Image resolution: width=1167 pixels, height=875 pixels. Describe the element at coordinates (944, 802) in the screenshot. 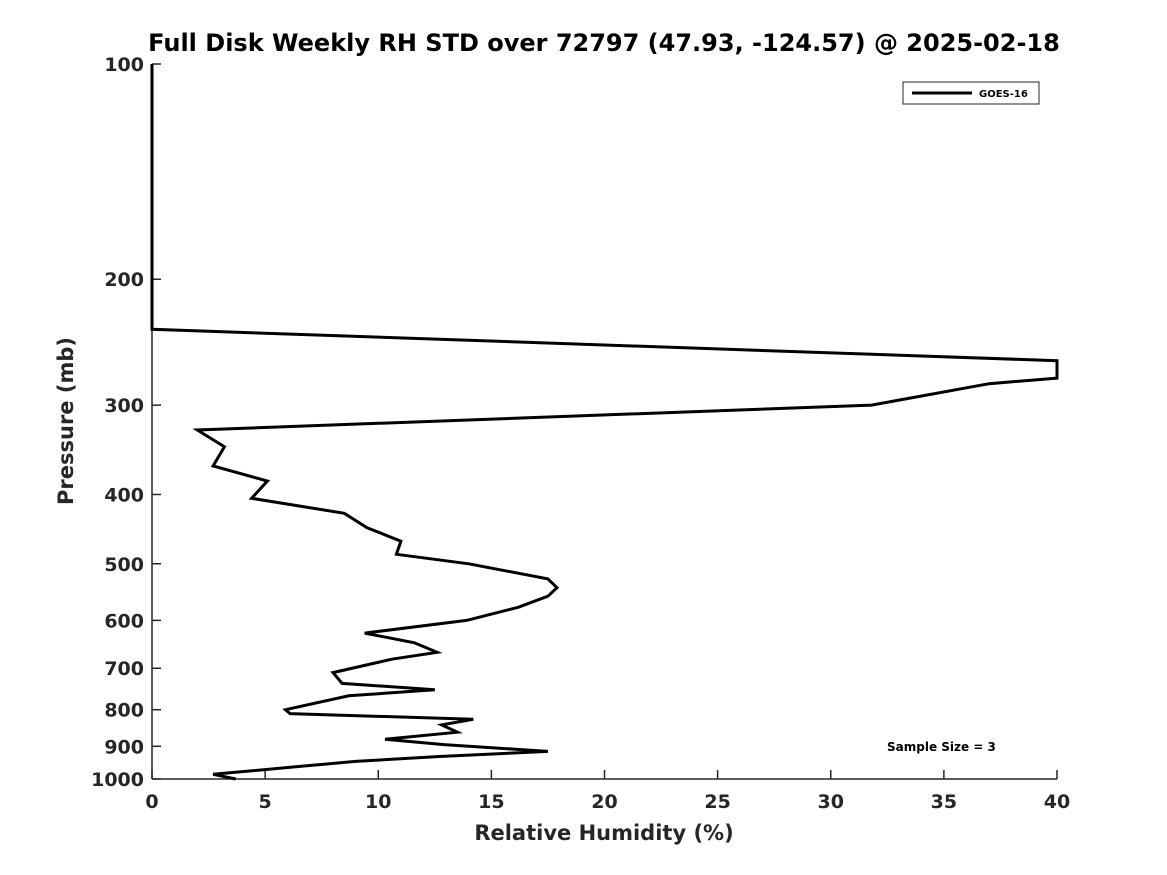

I see `x-tick-label: 35` at that location.